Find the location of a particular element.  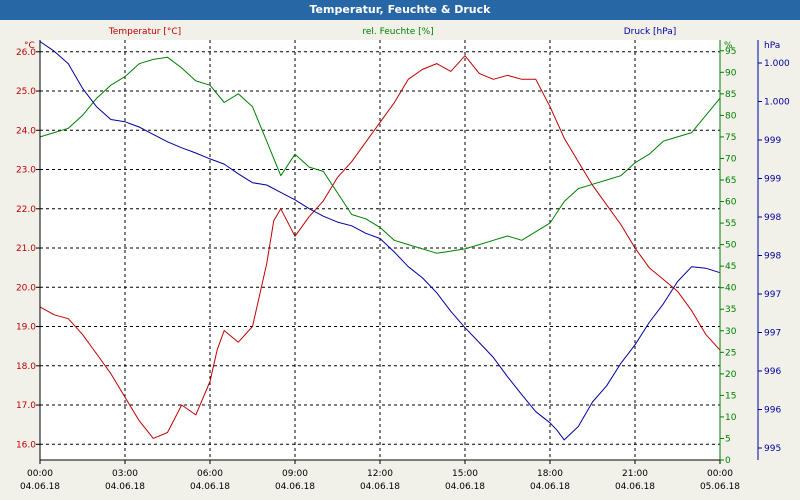

humidity-tick-label: 75 is located at coordinates (730, 138).